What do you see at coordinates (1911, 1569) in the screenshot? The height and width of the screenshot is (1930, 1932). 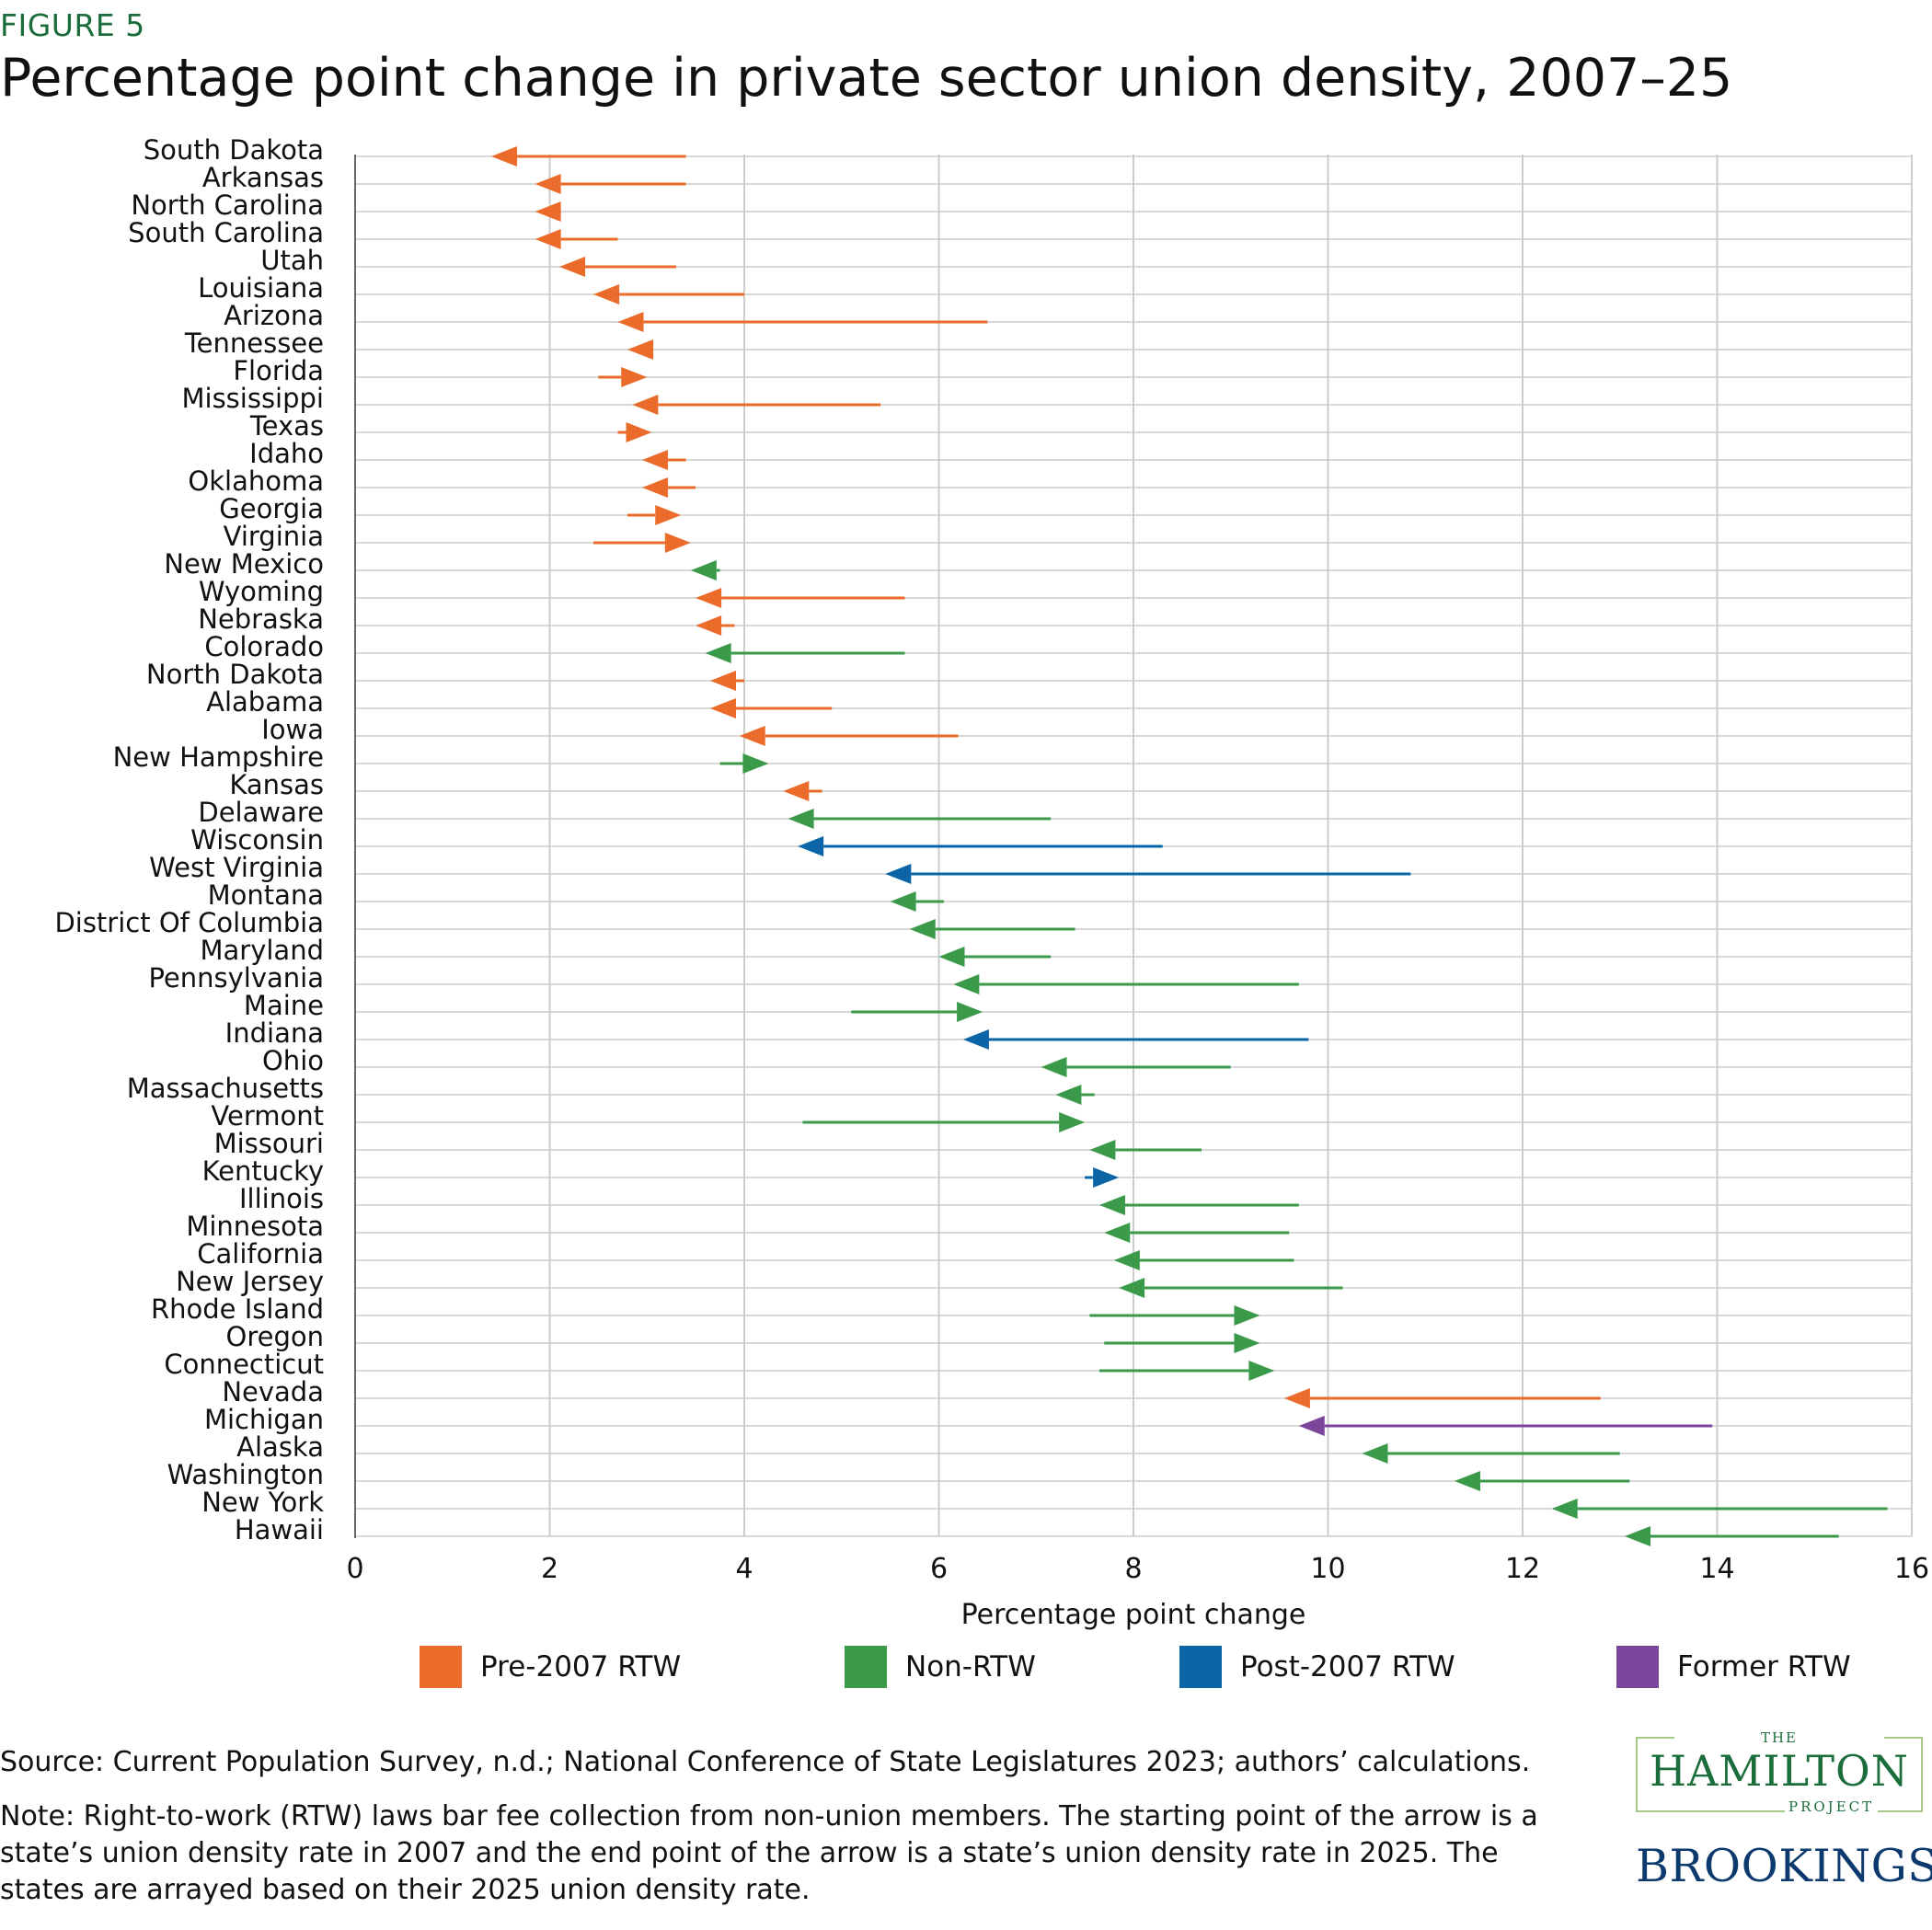 I see `x-tick-label: 16` at bounding box center [1911, 1569].